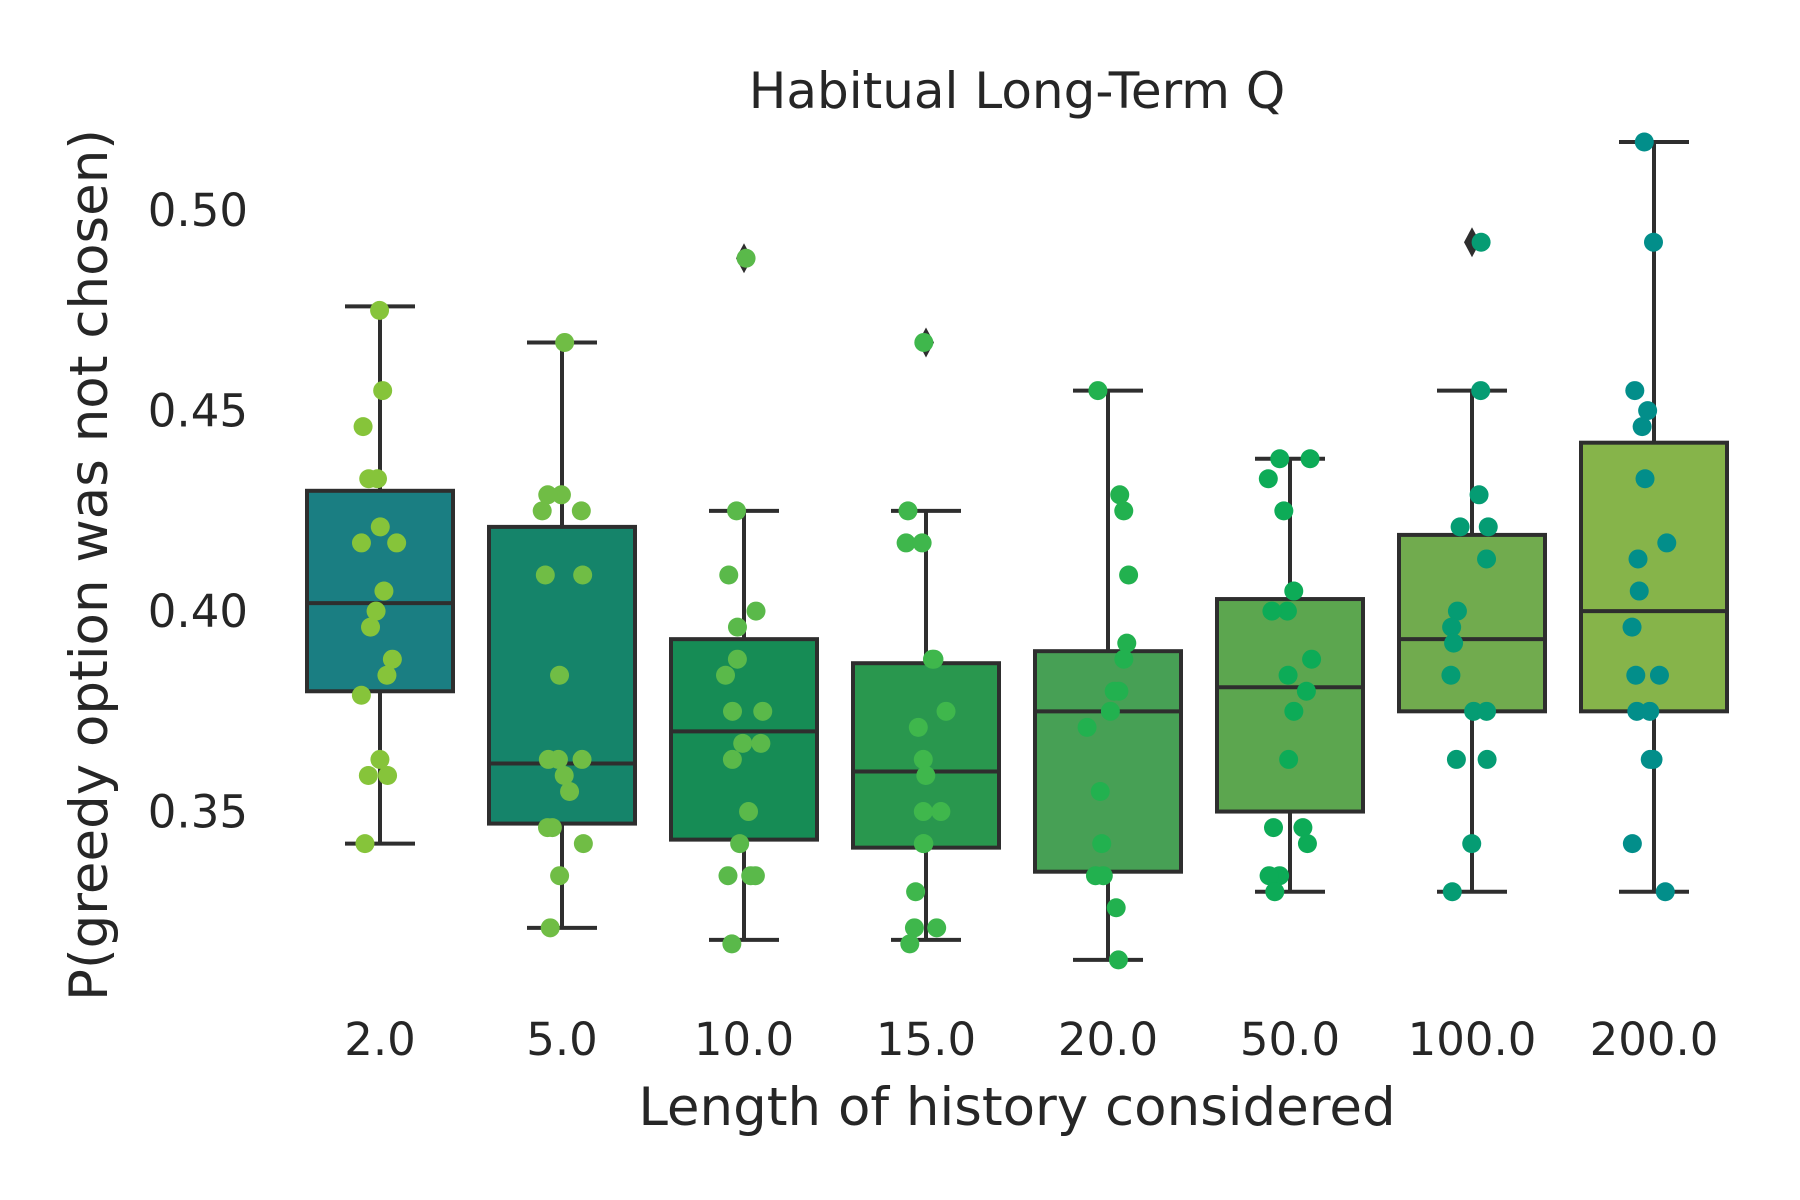  What do you see at coordinates (198, 511) in the screenshot?
I see `y-axis-ticks: 0.35 0.40 0.45 0.50` at bounding box center [198, 511].